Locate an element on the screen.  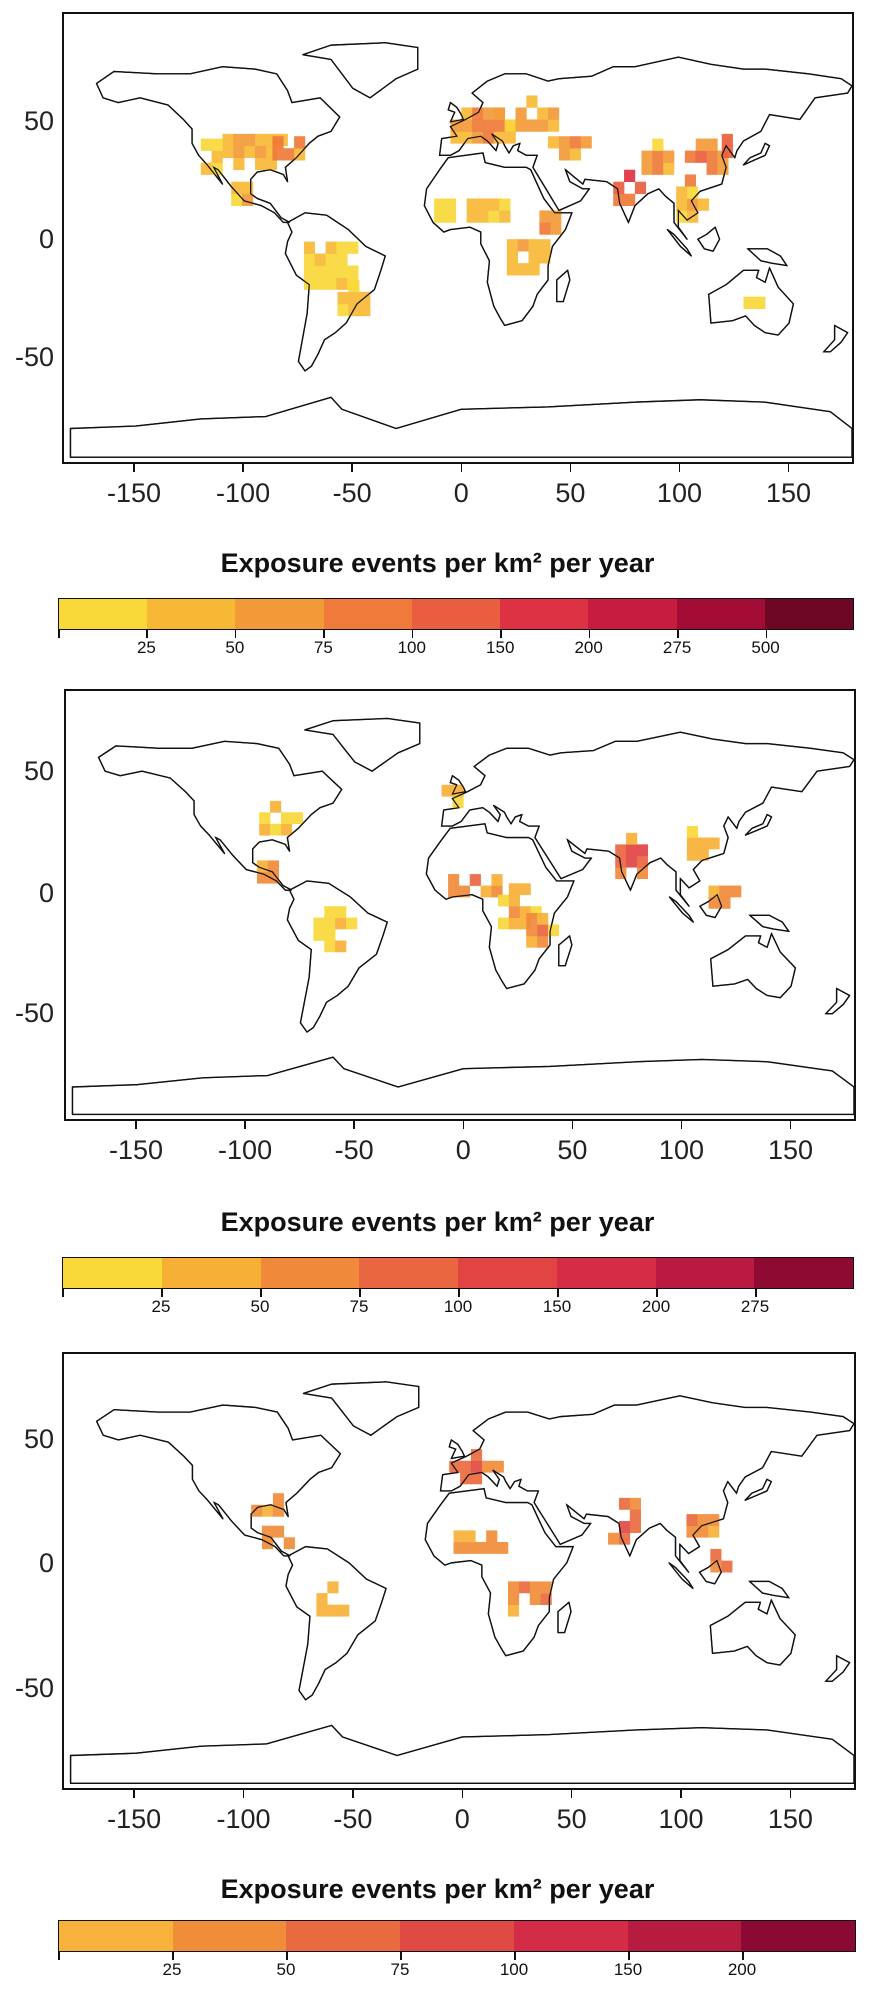
x-tick-label: 50 is located at coordinates (572, 1150).